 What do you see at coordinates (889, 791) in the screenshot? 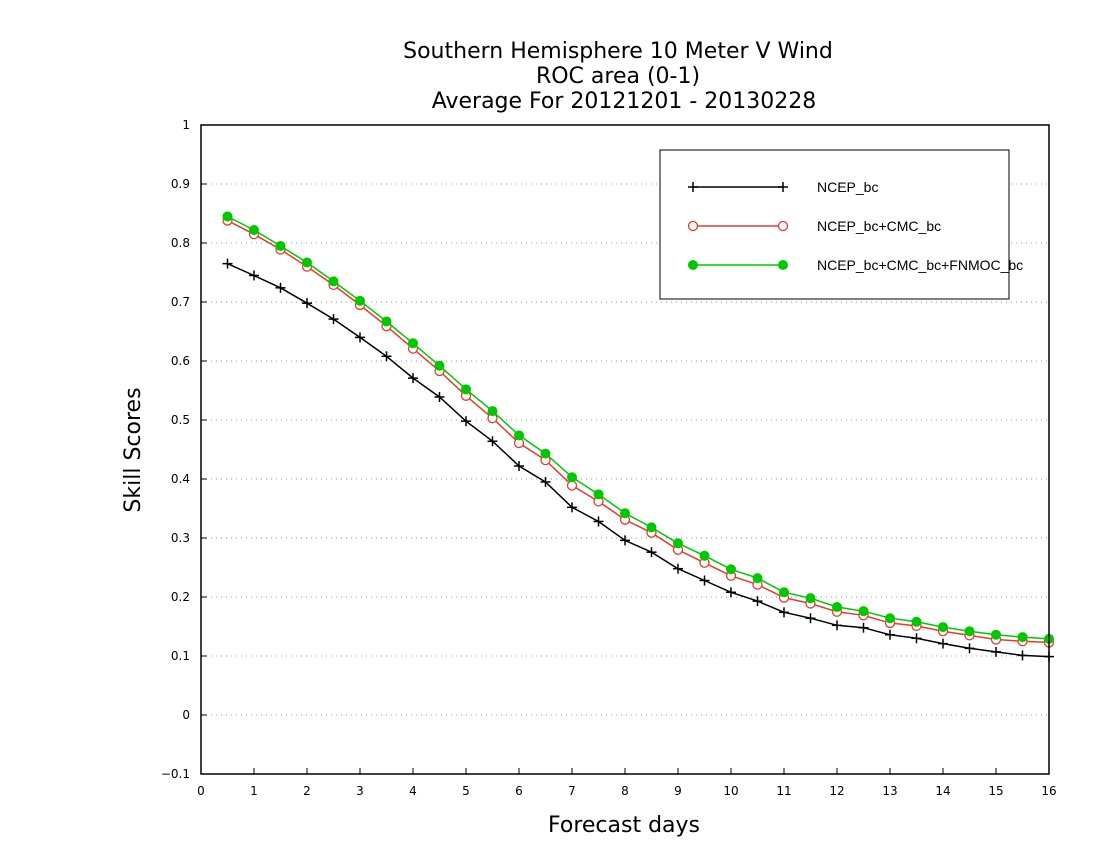
I see `x-tick-label: 13` at bounding box center [889, 791].